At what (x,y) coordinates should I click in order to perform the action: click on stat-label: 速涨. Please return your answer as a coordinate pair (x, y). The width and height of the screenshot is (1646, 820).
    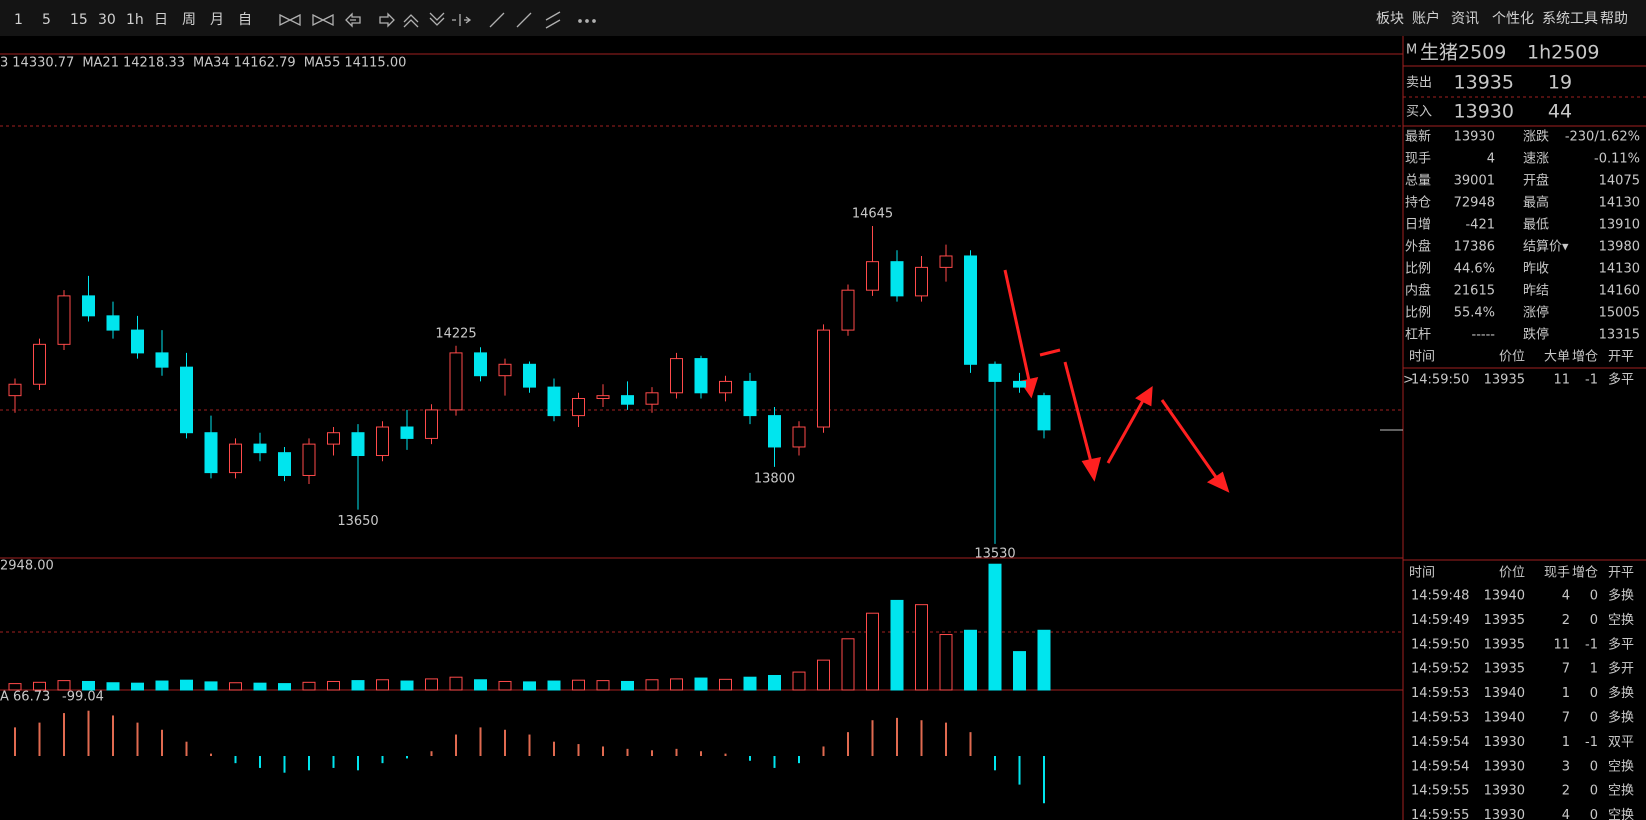
    Looking at the image, I should click on (1536, 159).